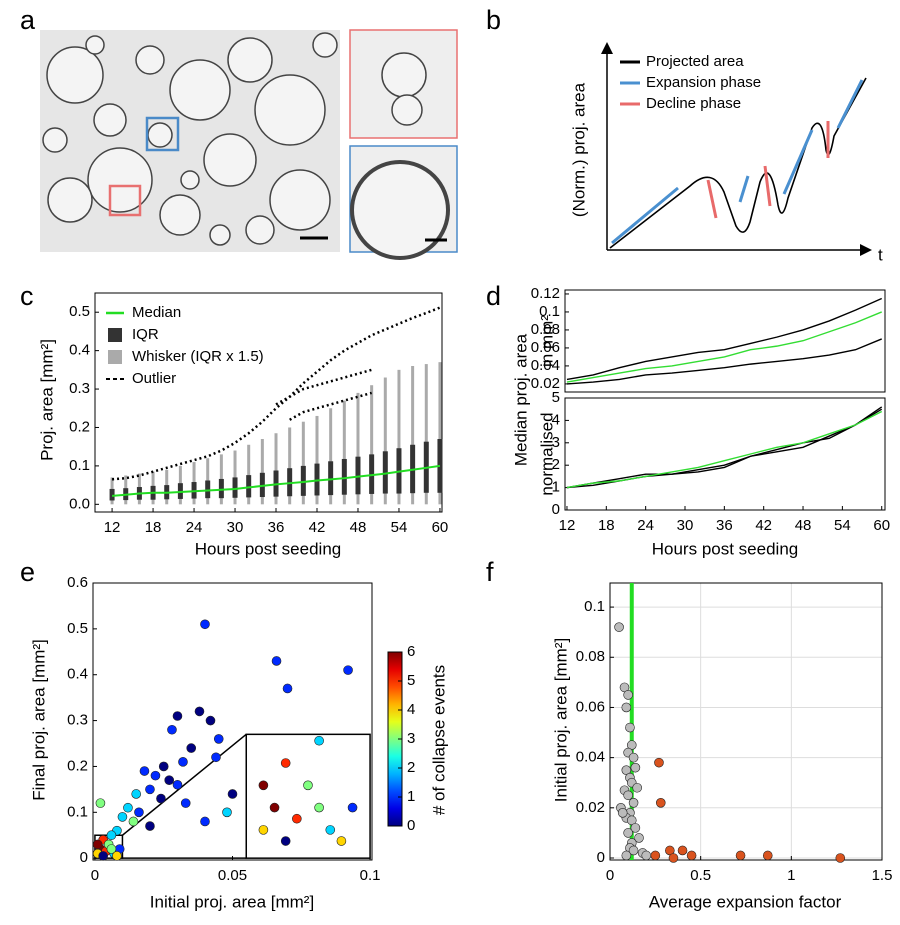  What do you see at coordinates (411, 738) in the screenshot?
I see `colorbar-tick-label: 3` at bounding box center [411, 738].